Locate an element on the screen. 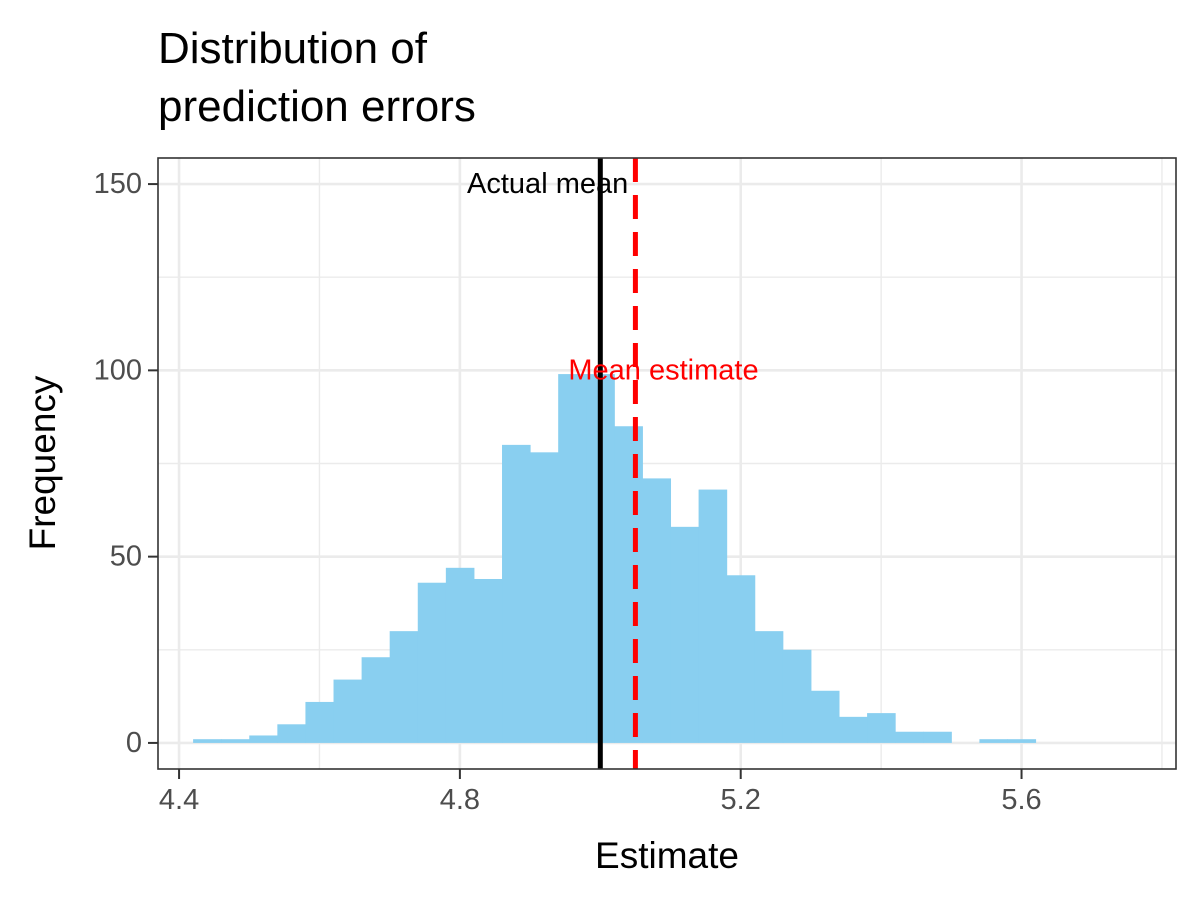  x-axis-title: Estimate is located at coordinates (667, 855).